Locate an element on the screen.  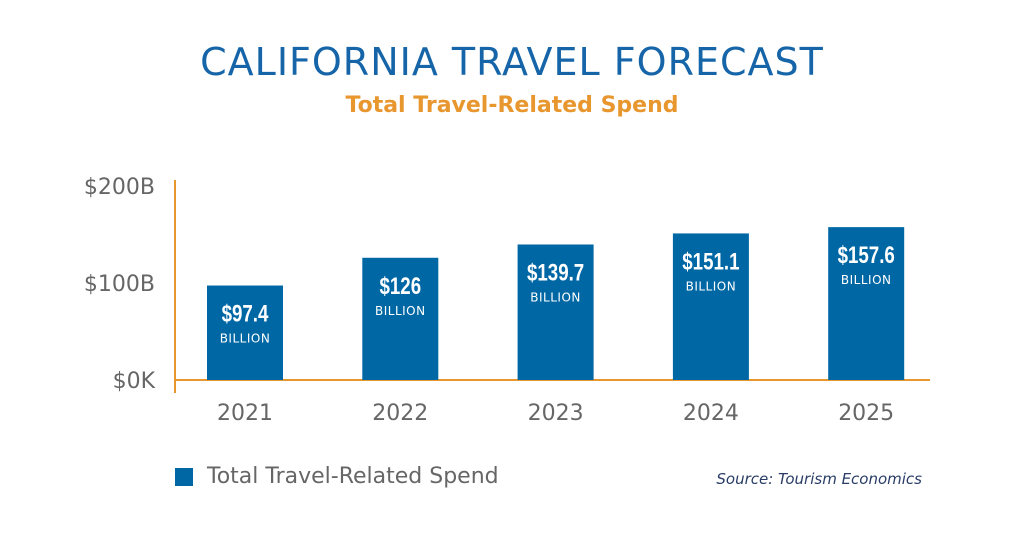
chart-title: CALIFORNIA TRAVEL FORECAST is located at coordinates (512, 62).